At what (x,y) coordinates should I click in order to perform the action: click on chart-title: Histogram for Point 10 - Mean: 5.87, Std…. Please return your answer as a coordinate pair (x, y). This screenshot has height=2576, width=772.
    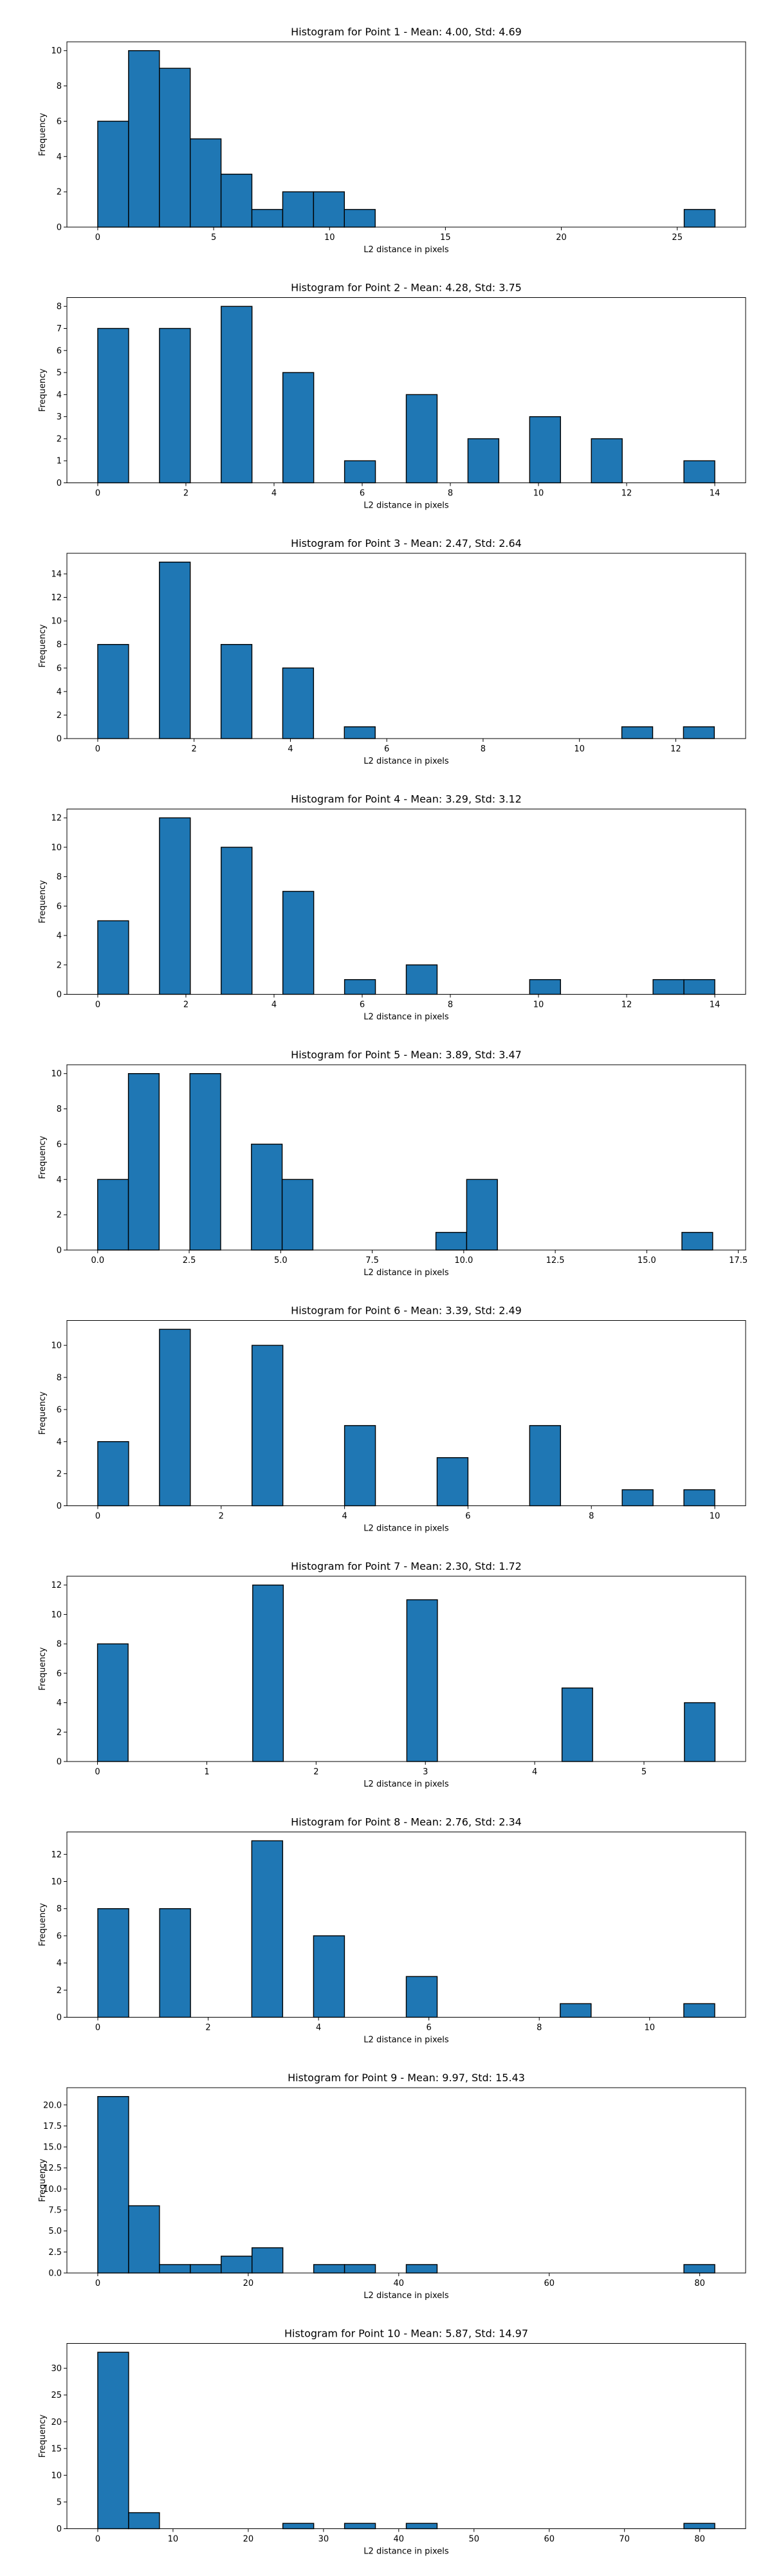
    Looking at the image, I should click on (406, 2334).